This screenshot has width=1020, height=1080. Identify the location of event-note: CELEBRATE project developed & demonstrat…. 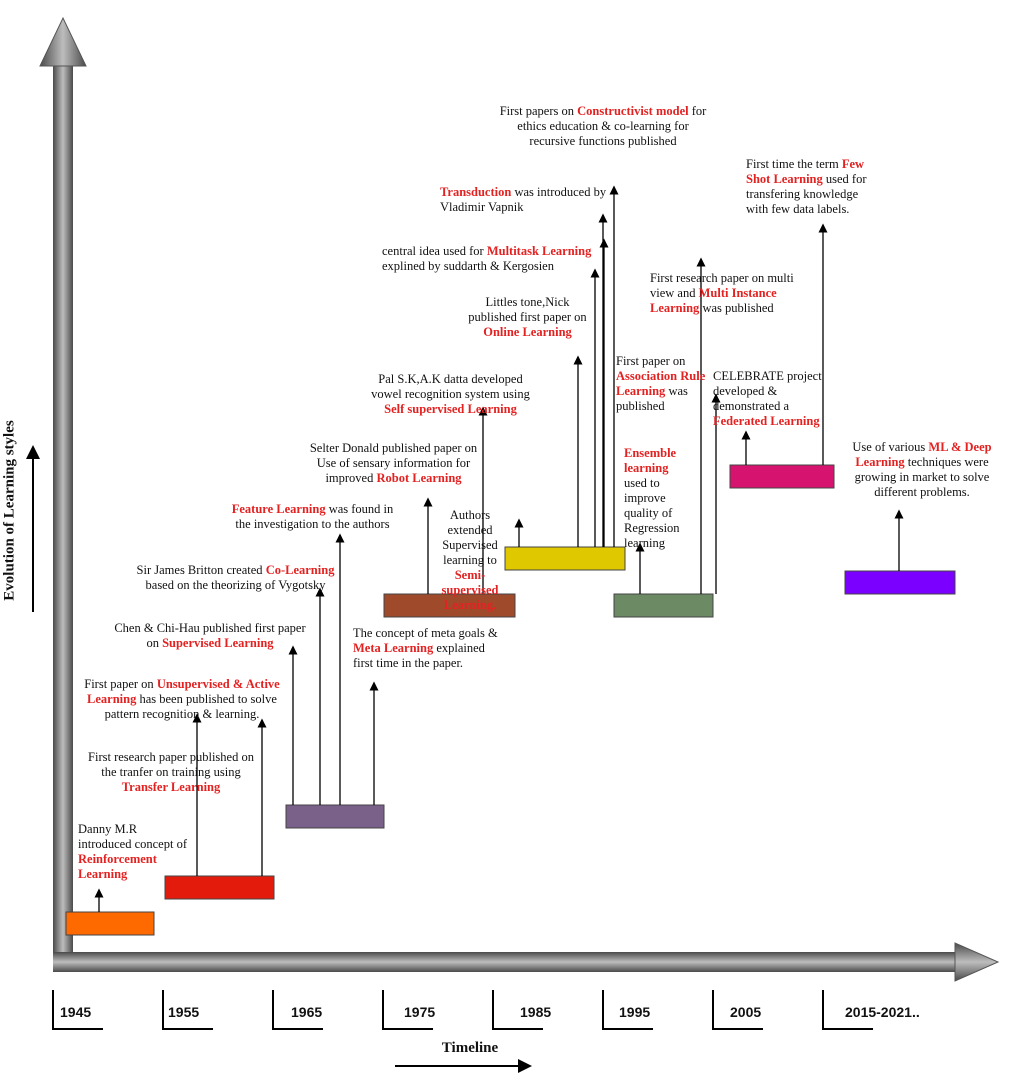
(773, 399).